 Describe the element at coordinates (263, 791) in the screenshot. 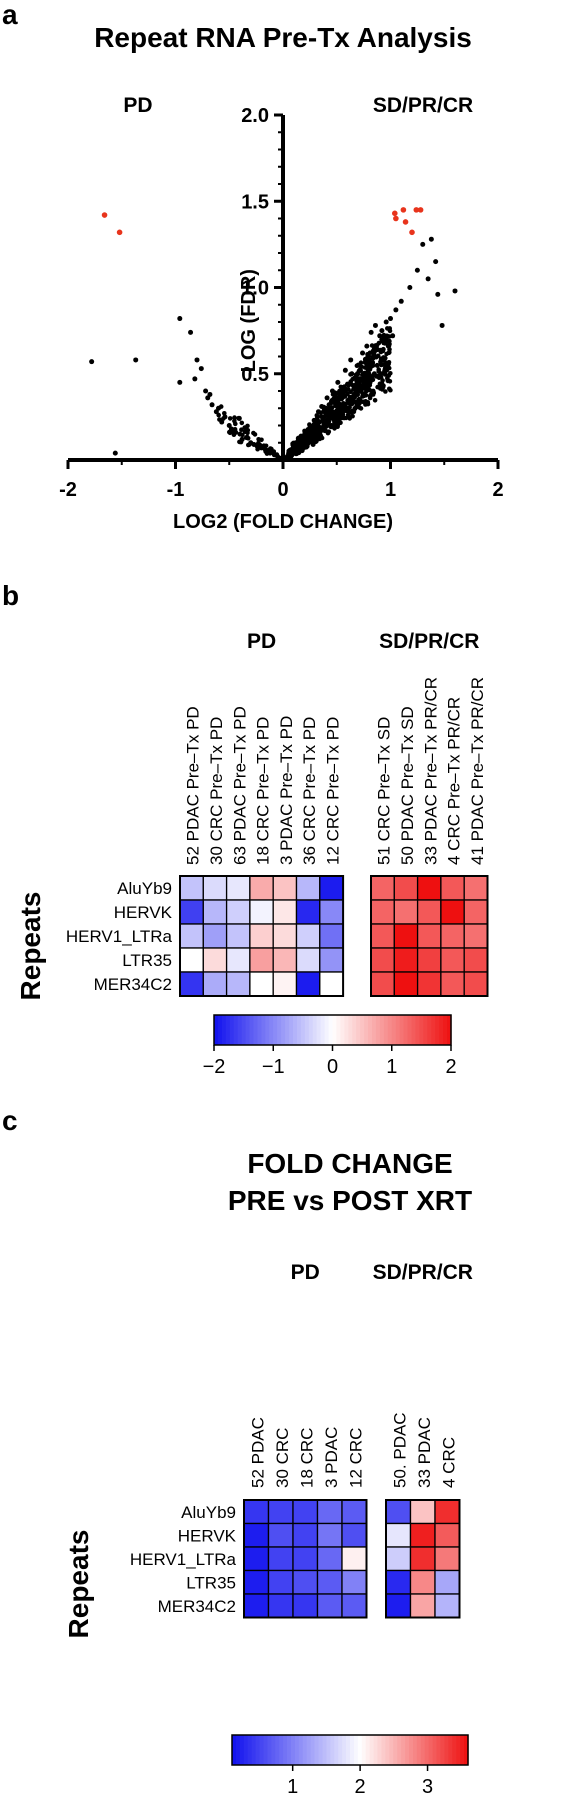

I see `heatmap-b-column-label: 18 CRC Pre–Tx PD` at that location.